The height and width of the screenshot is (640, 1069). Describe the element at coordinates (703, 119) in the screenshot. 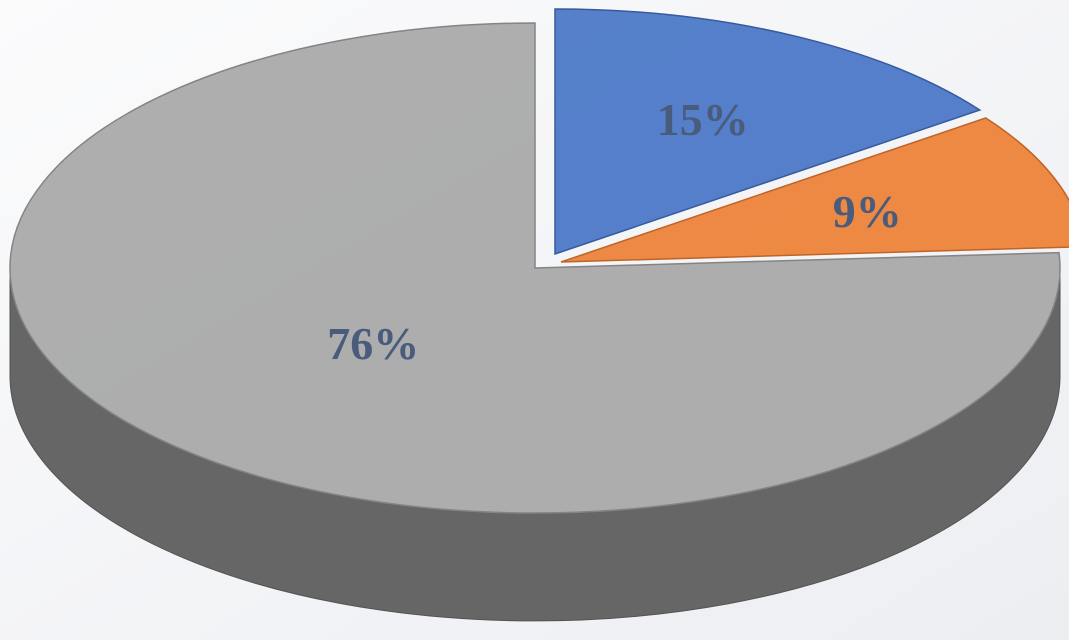

I see `data-label: 15%` at that location.